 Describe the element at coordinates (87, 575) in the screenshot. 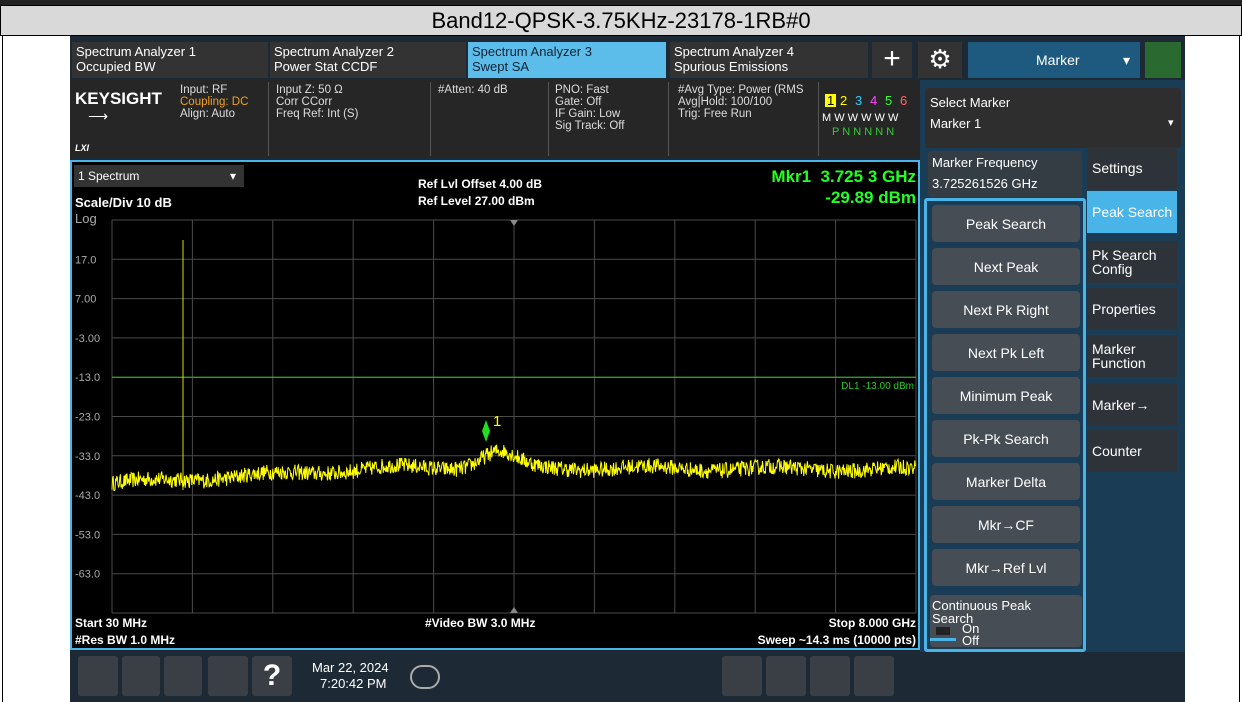

I see `y-label: -63.0` at that location.